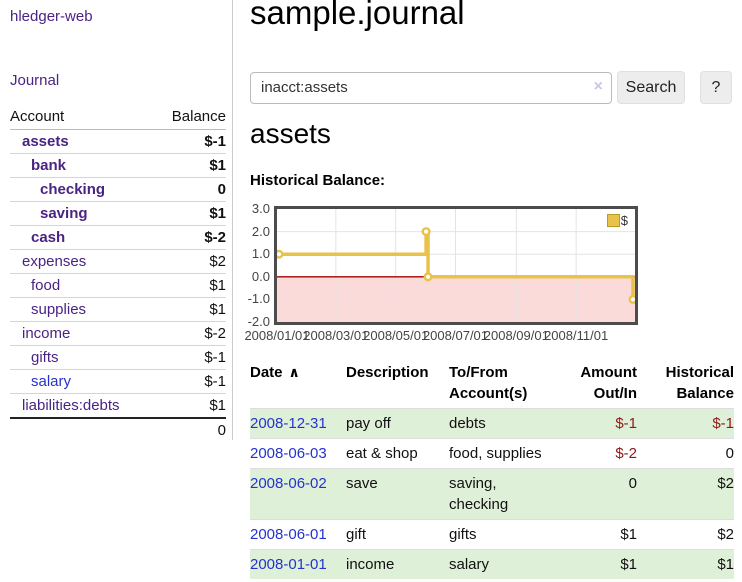 Image resolution: width=742 pixels, height=582 pixels. What do you see at coordinates (499, 423) in the screenshot?
I see `transaction-accounts: debts` at bounding box center [499, 423].